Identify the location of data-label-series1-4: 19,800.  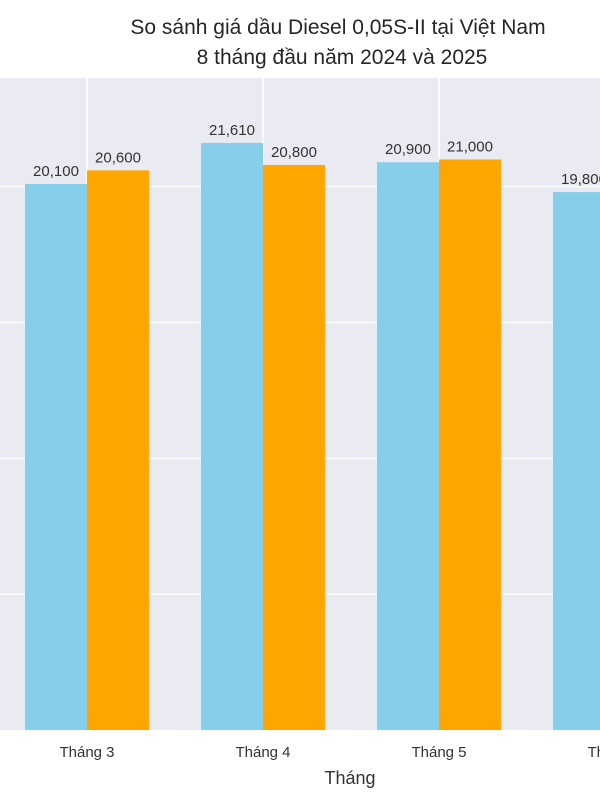
(580, 179).